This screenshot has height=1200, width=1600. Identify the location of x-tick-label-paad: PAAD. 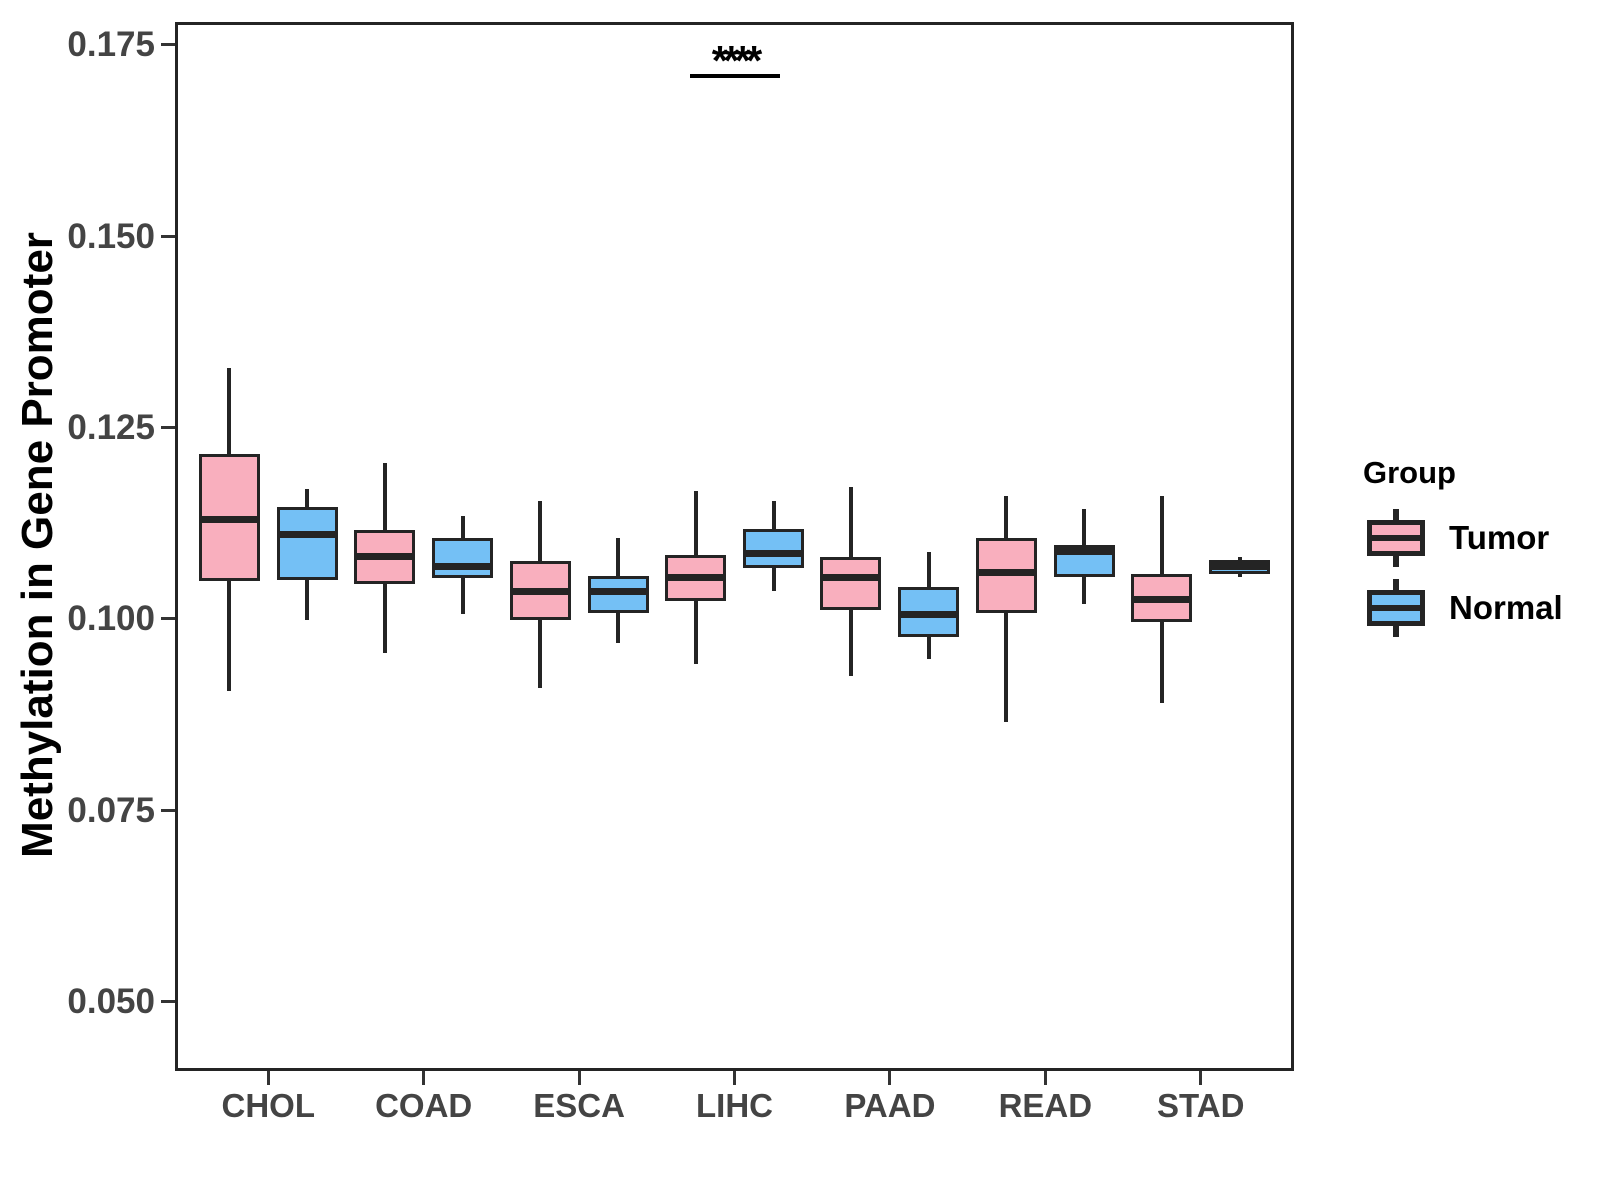
(890, 1105).